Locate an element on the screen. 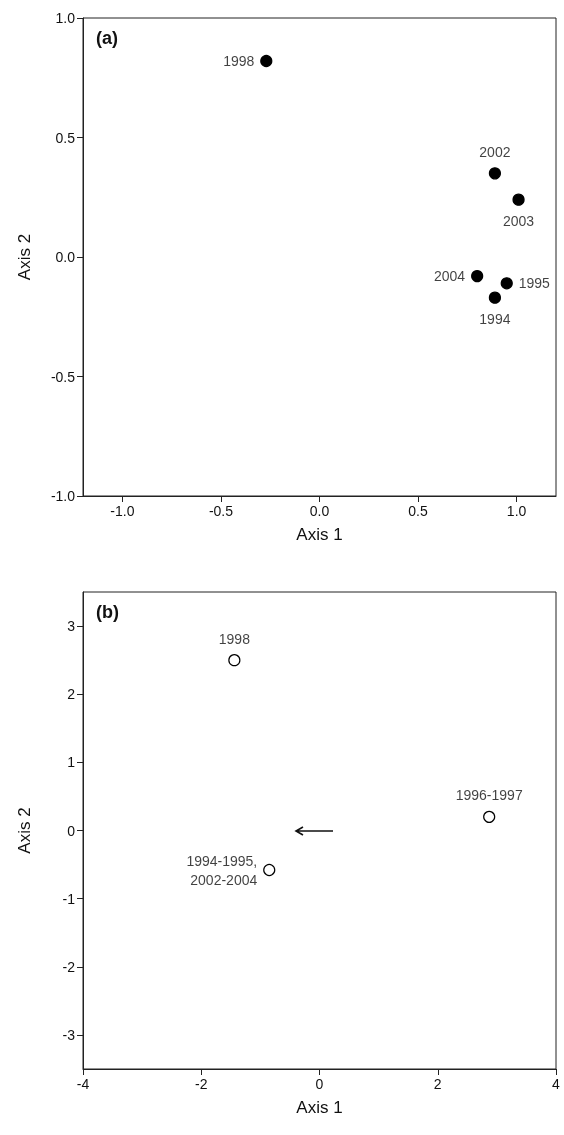 The height and width of the screenshot is (1135, 564). x-tick-label: 4 is located at coordinates (556, 1084).